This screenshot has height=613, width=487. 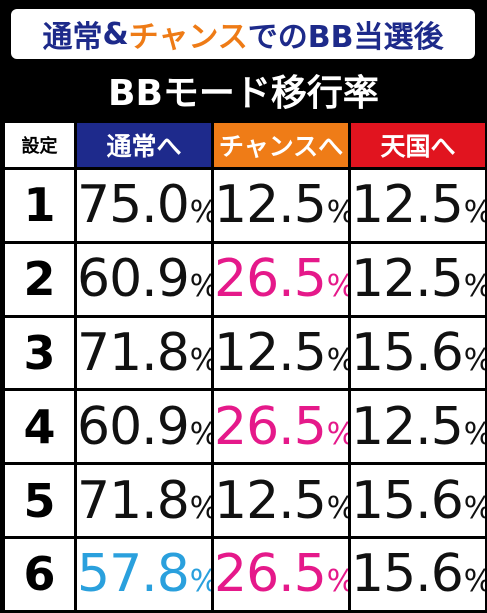 I want to click on title-amp: &, so click(x=115, y=34).